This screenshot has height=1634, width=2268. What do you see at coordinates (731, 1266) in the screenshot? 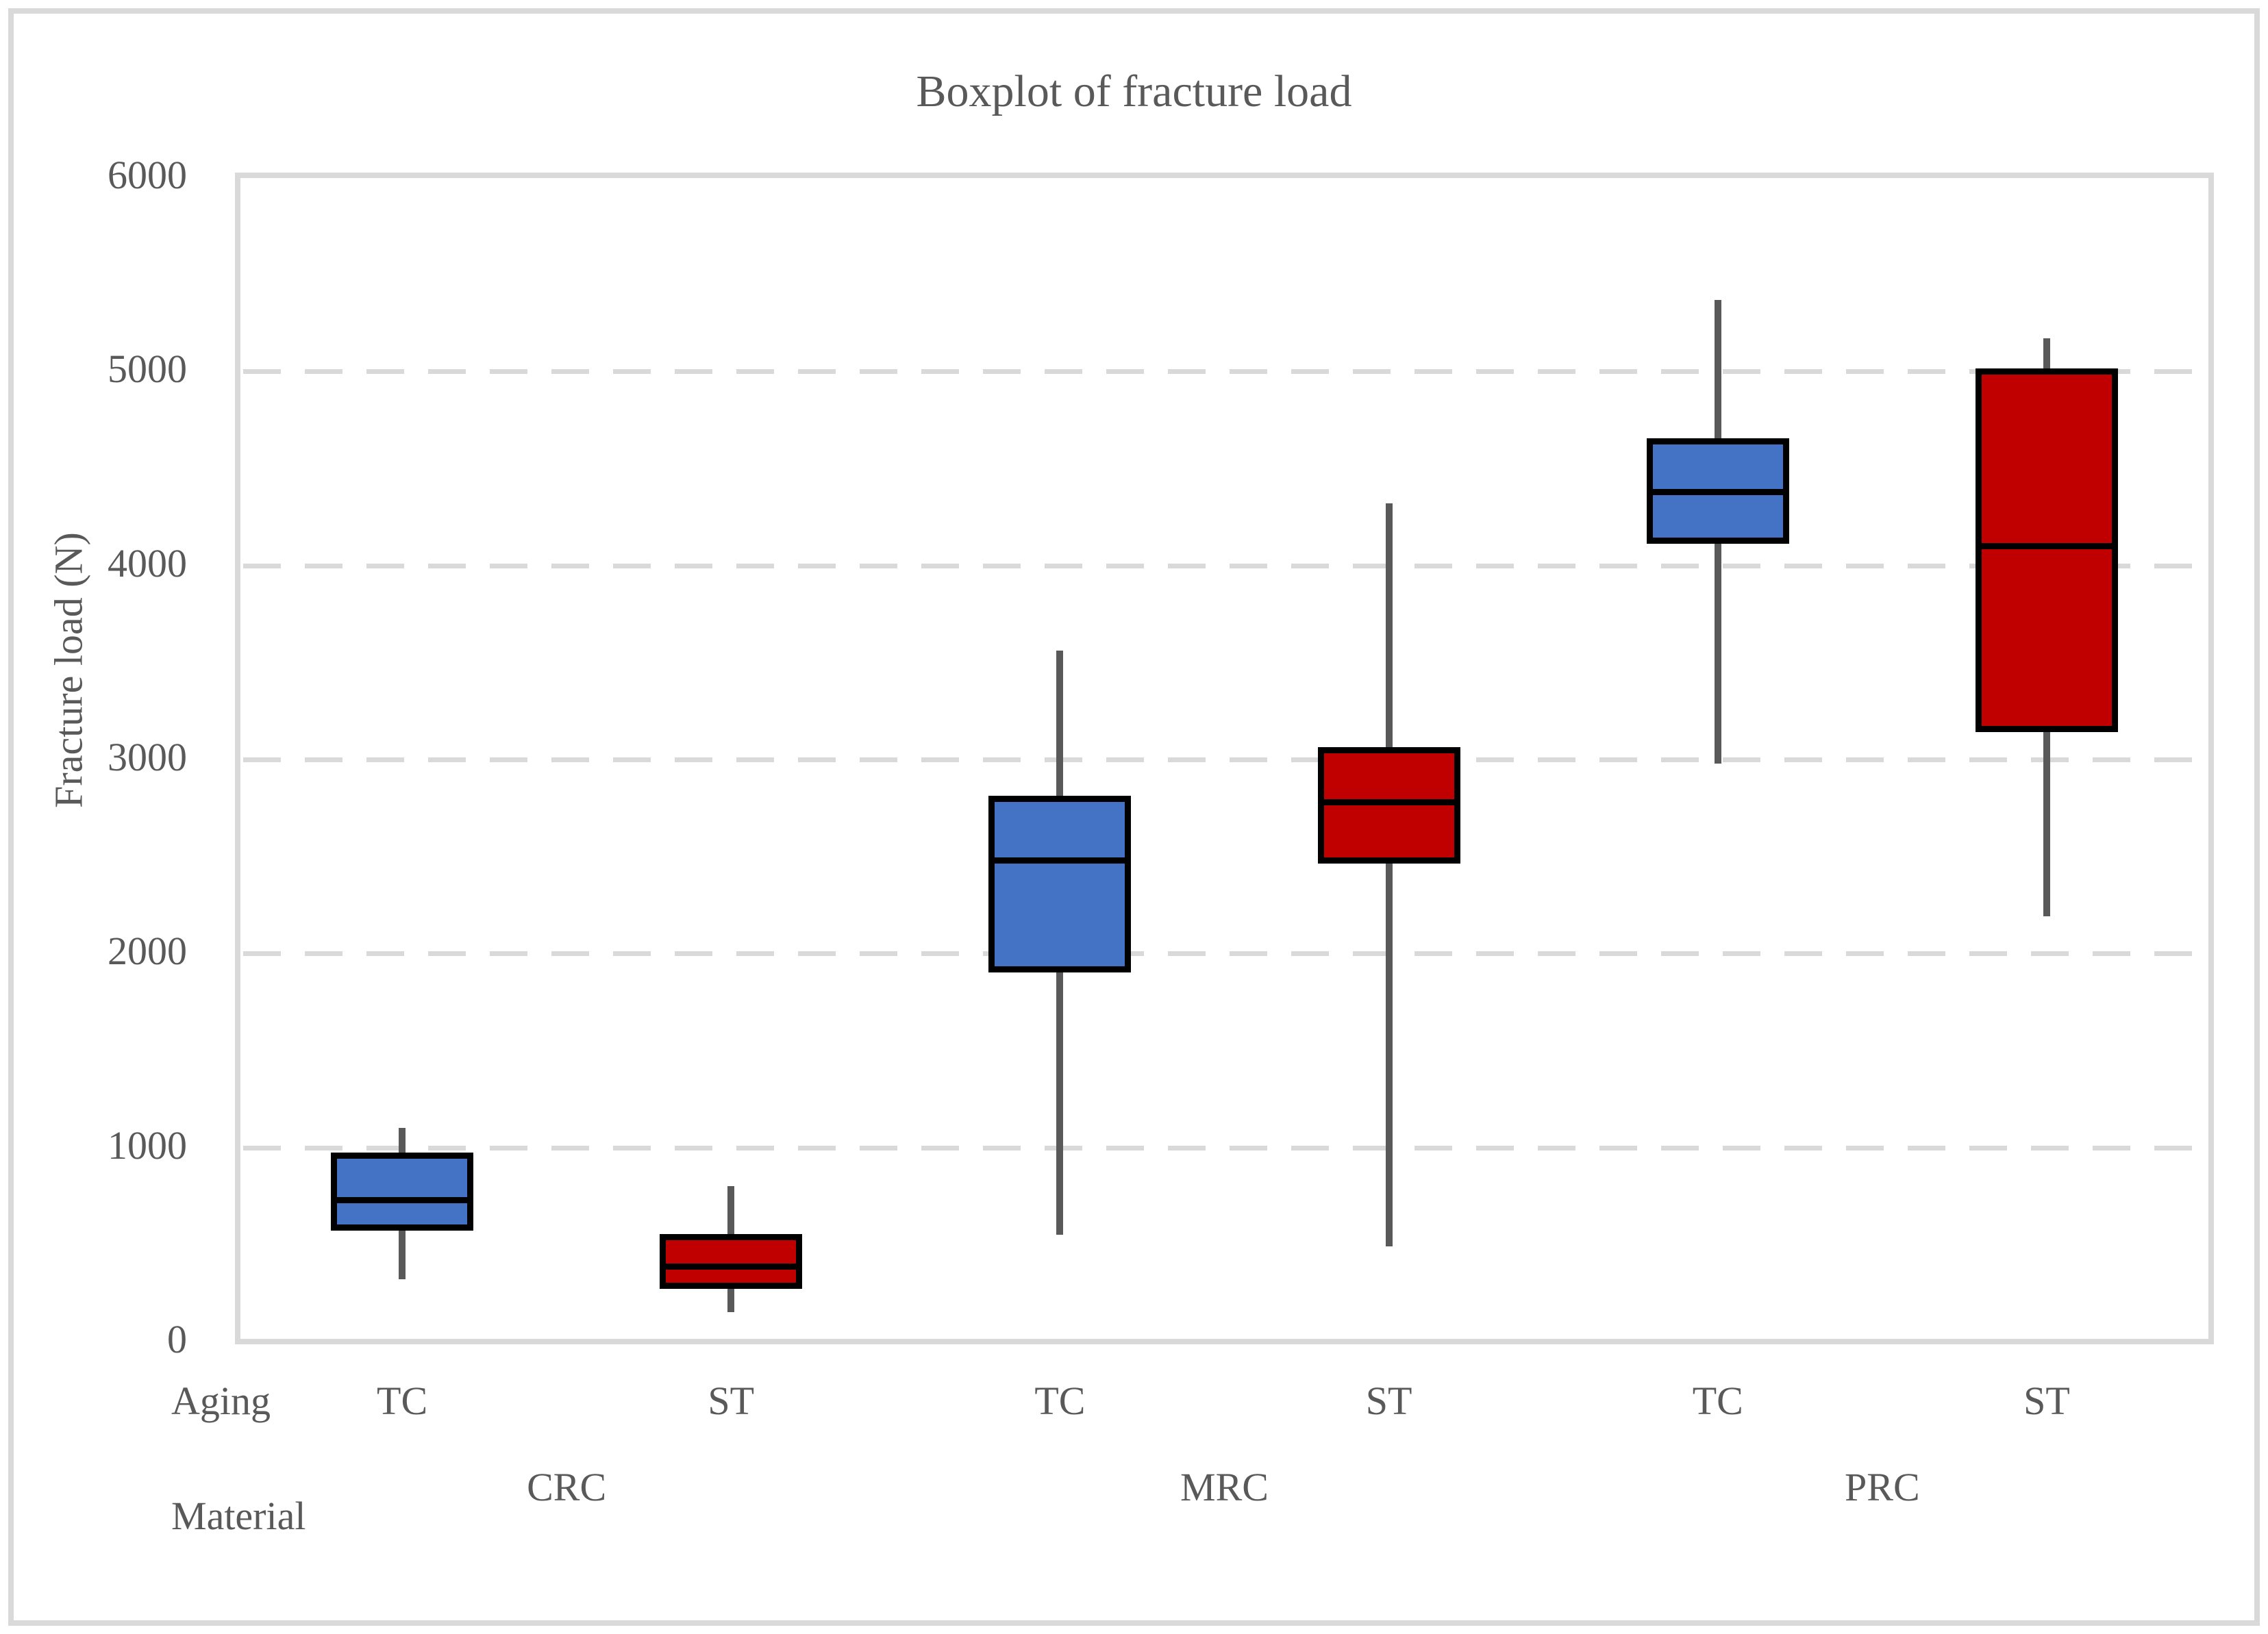
I see `median-crc-st` at bounding box center [731, 1266].